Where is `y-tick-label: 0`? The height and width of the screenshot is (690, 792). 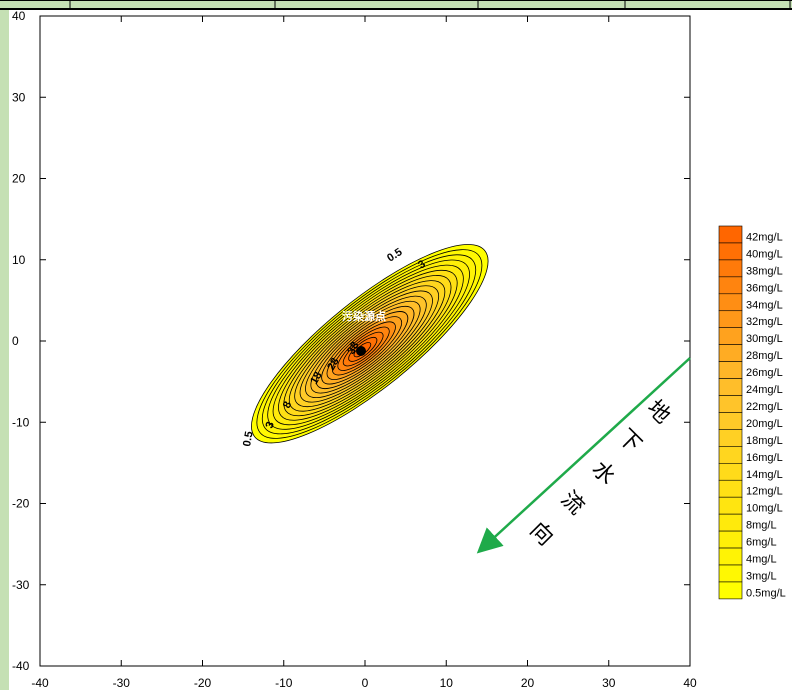
y-tick-label: 0 is located at coordinates (15, 341).